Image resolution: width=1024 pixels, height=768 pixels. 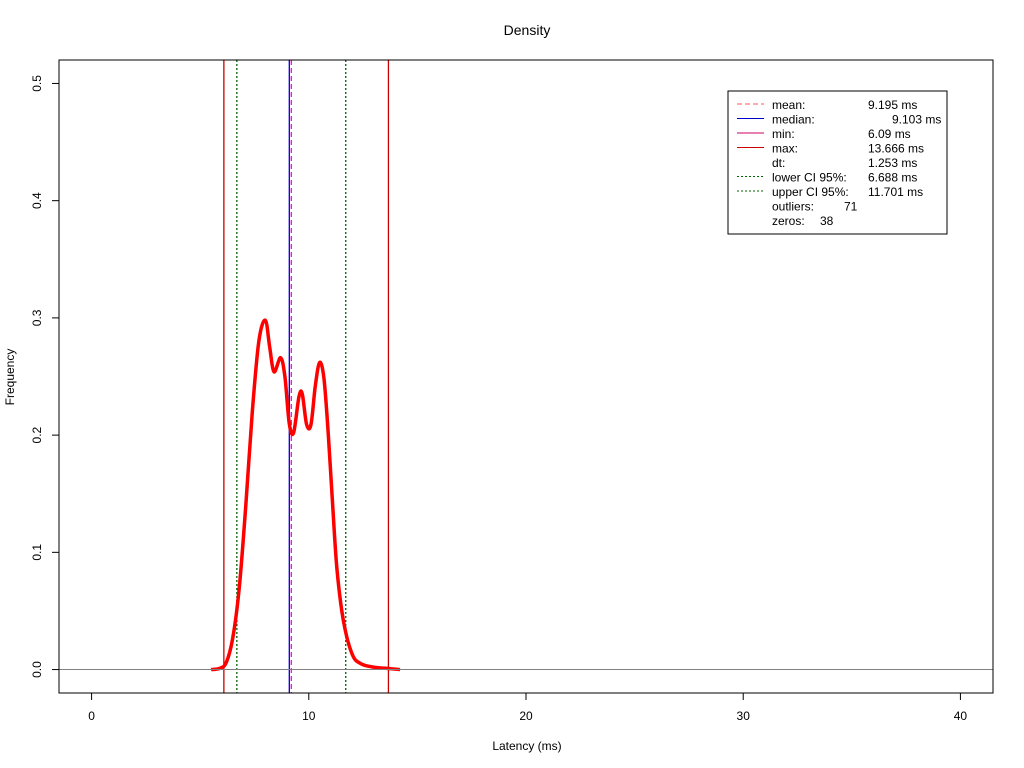 What do you see at coordinates (10, 377) in the screenshot?
I see `y-axis-label: Frequency` at bounding box center [10, 377].